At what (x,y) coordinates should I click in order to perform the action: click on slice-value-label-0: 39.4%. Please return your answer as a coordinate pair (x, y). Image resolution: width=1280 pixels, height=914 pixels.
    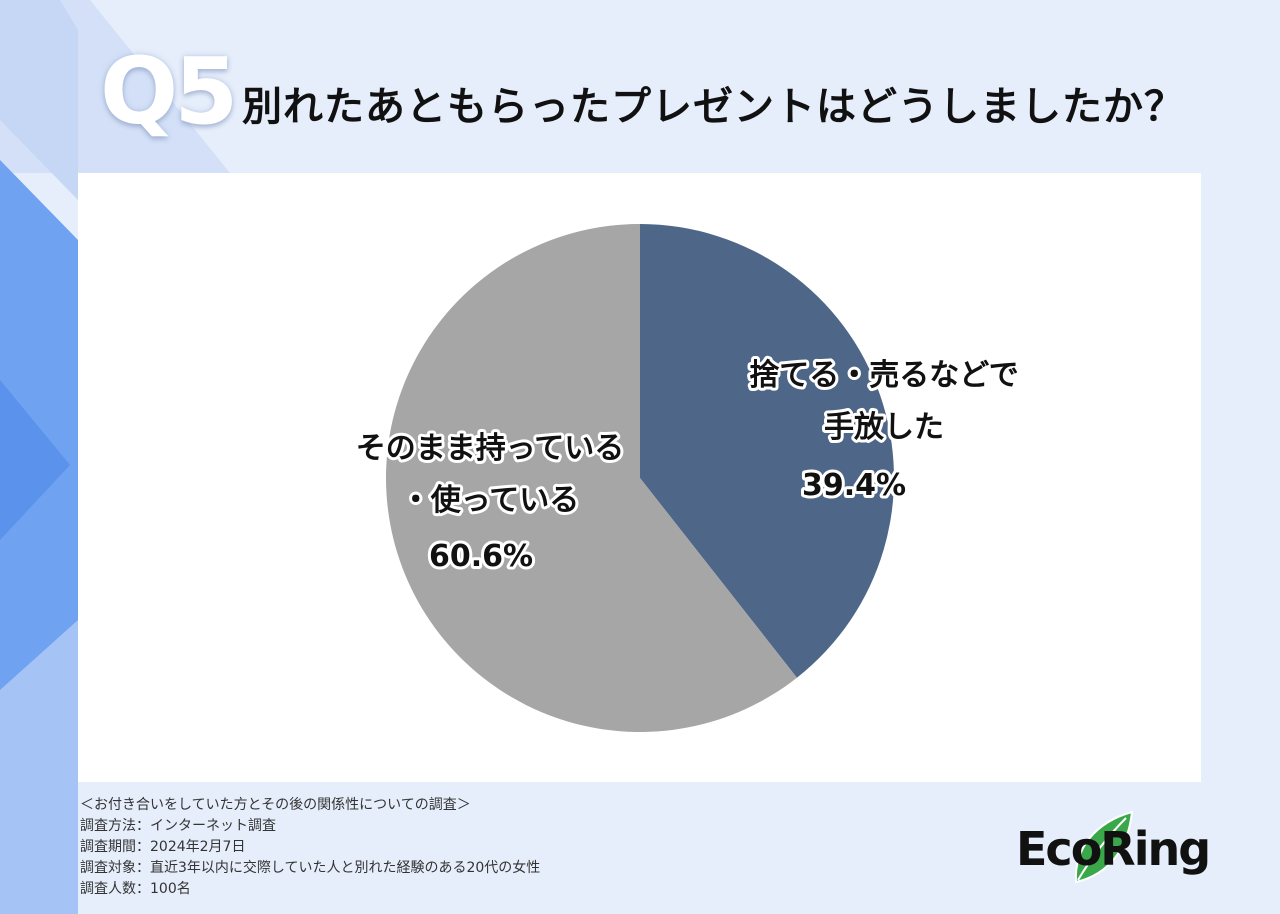
    Looking at the image, I should click on (854, 485).